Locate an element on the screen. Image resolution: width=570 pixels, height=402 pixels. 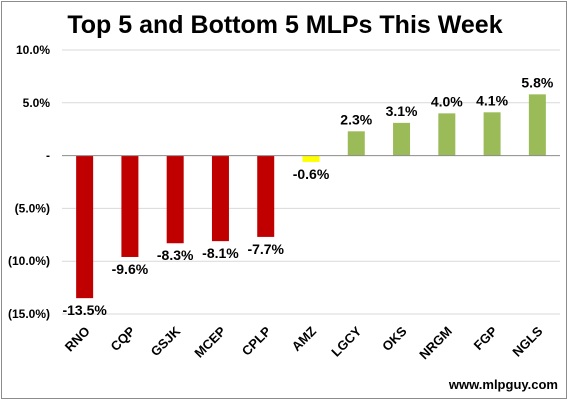
x-category-label: CPLP is located at coordinates (256, 340).